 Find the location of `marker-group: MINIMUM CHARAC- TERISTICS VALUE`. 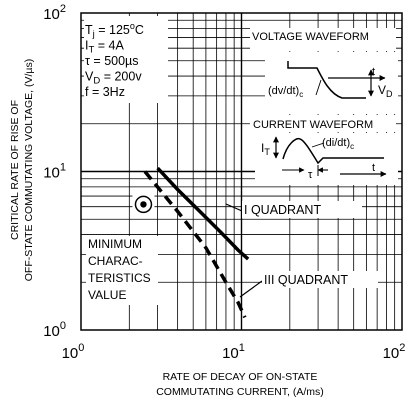

marker-group: MINIMUM CHARAC- TERISTICS VALUE is located at coordinates (122, 249).